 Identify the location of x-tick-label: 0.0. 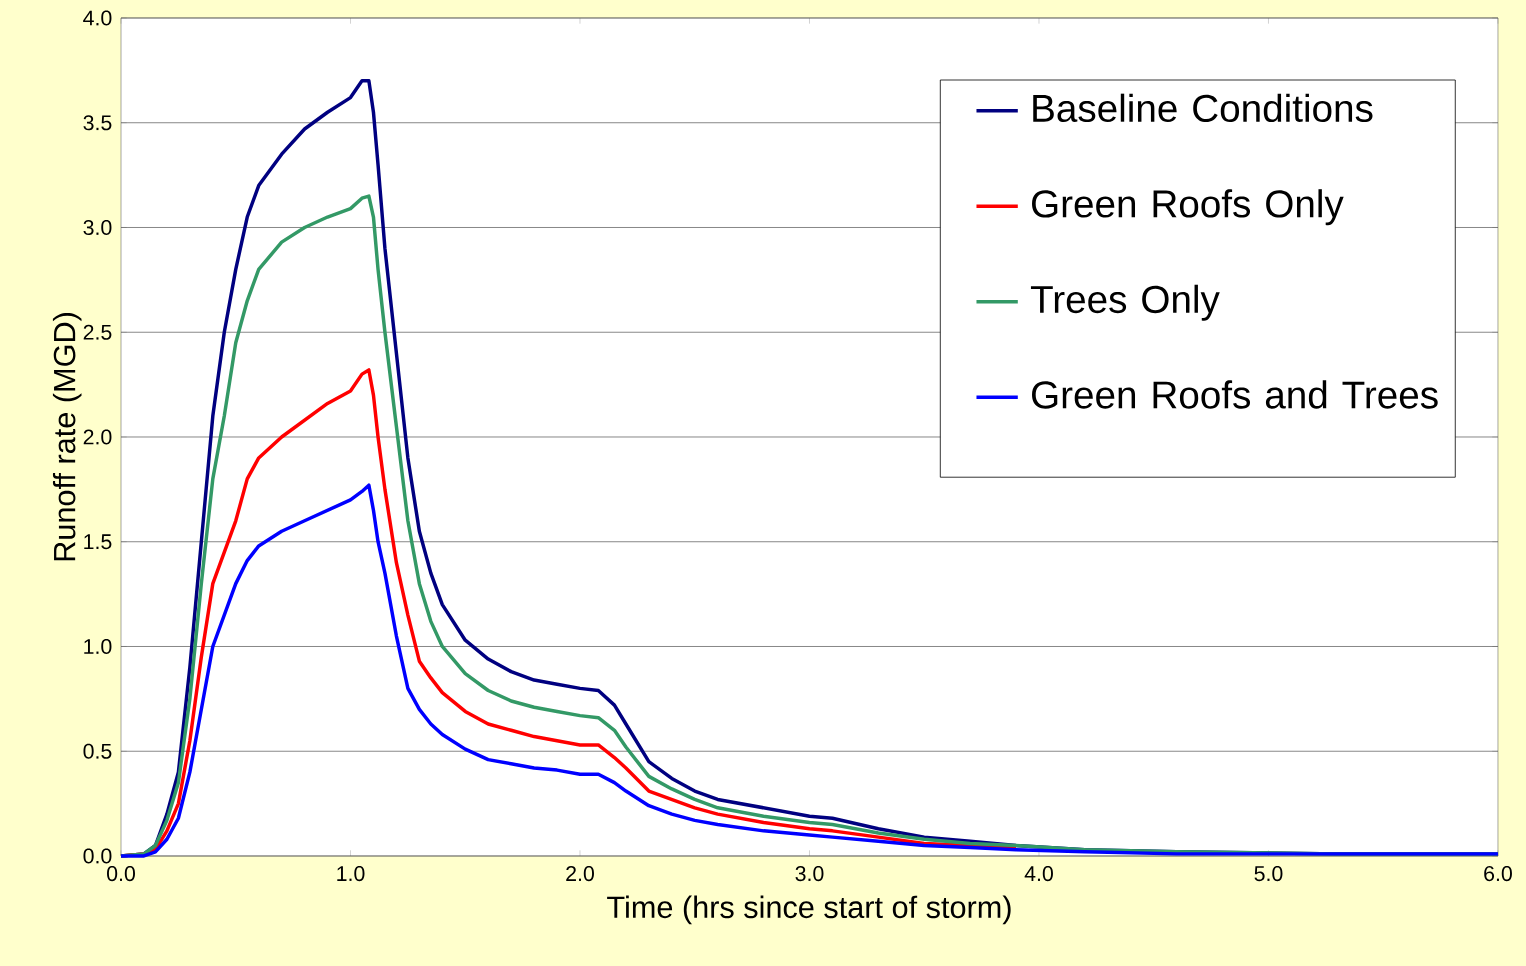
(121, 874).